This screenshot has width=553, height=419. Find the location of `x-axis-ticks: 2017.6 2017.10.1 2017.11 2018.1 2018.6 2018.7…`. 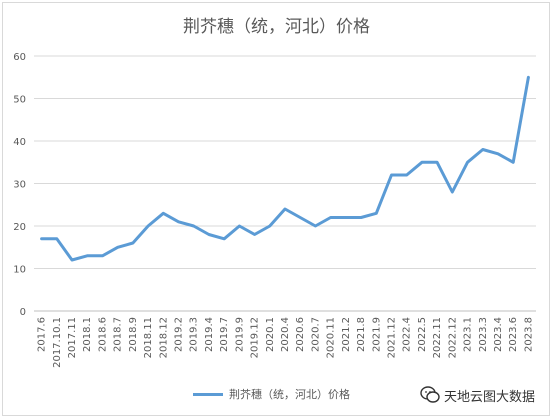

x-axis-ticks: 2017.6 2017.10.1 2017.11 2018.1 2018.6 2018.7… is located at coordinates (286, 342).